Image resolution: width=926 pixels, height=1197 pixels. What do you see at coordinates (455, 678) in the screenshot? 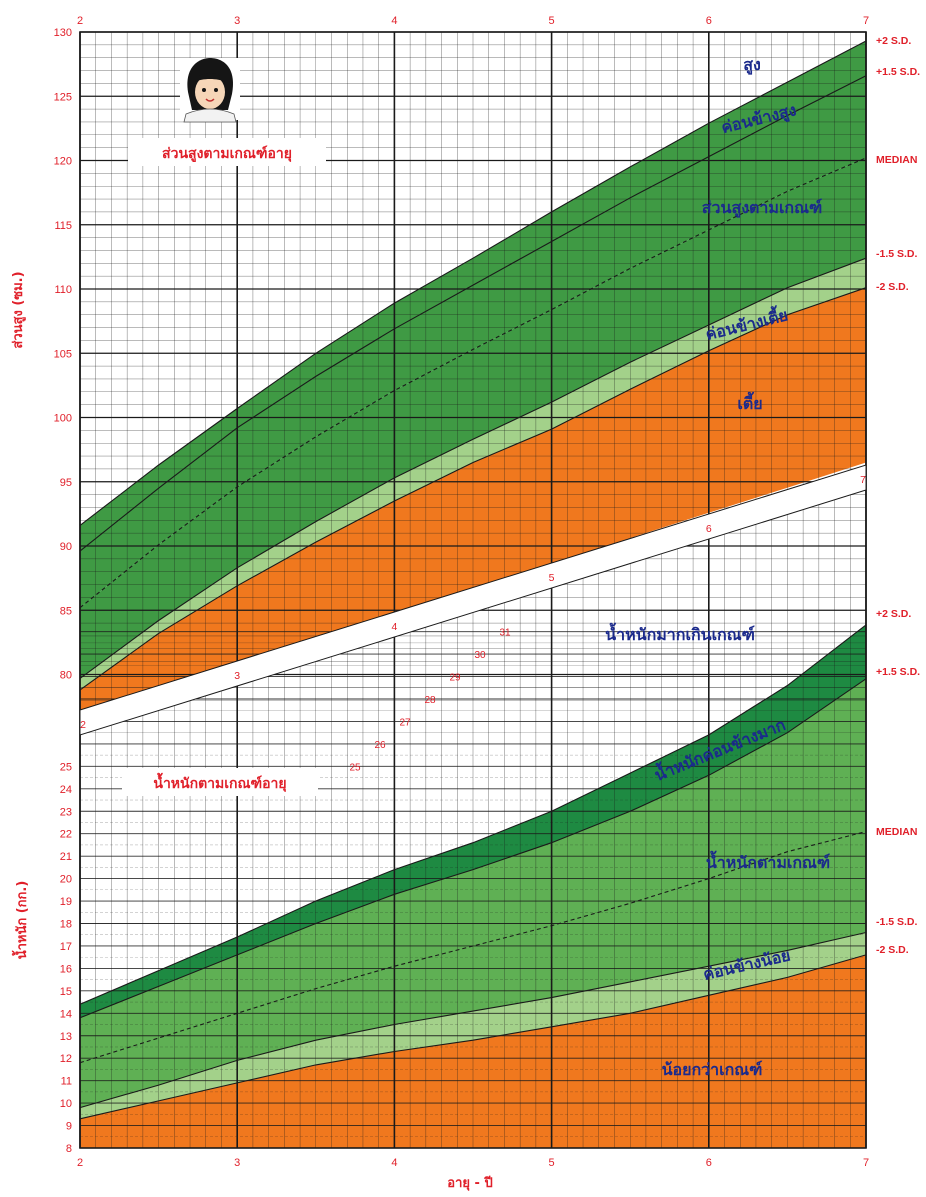
I see `weight-extra-label-29: 29` at bounding box center [455, 678].